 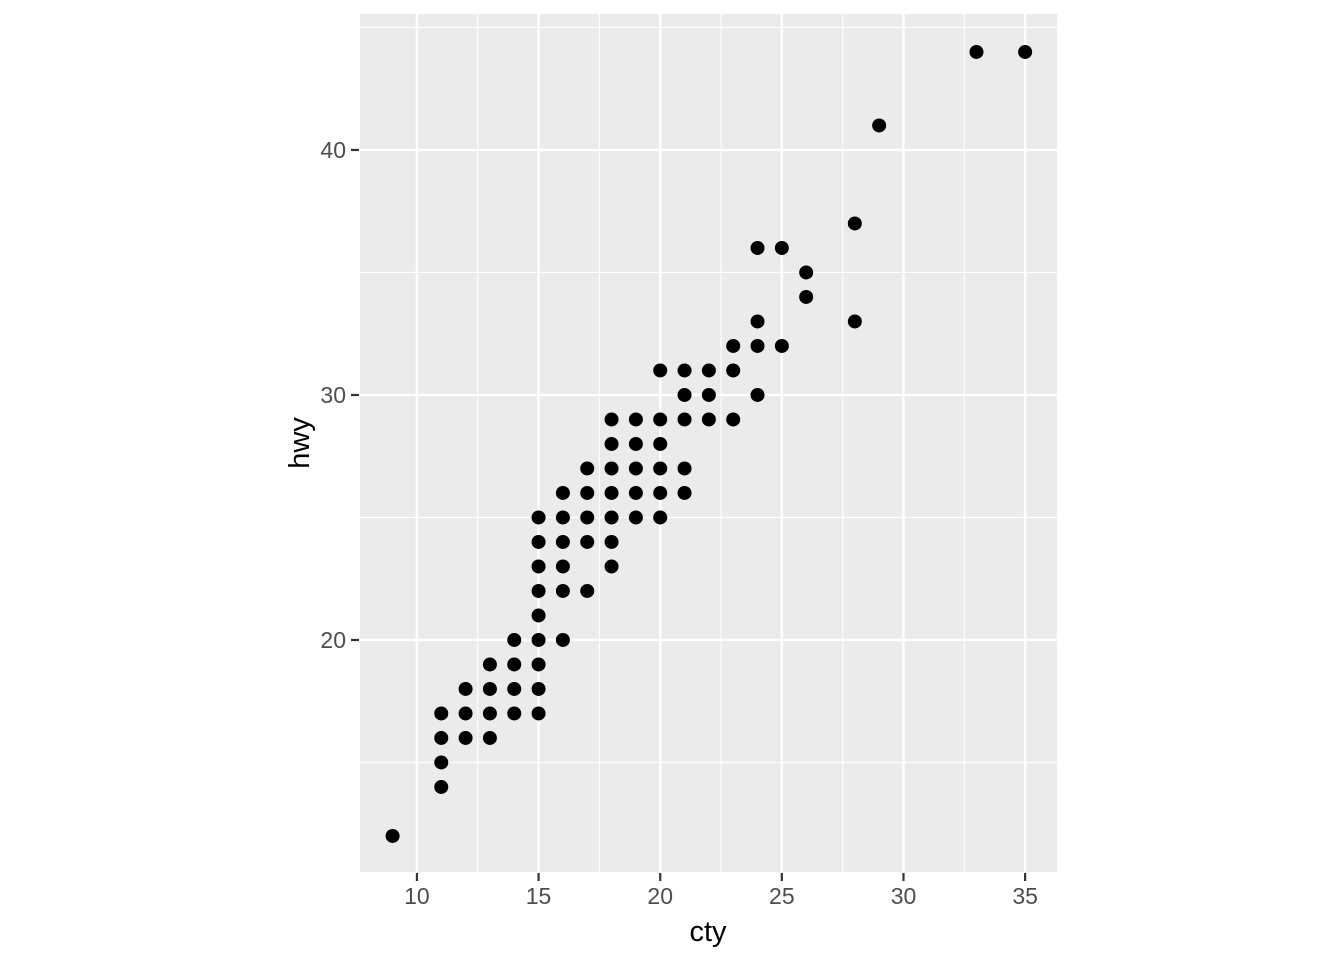 What do you see at coordinates (333, 640) in the screenshot?
I see `y-tick-label: 20` at bounding box center [333, 640].